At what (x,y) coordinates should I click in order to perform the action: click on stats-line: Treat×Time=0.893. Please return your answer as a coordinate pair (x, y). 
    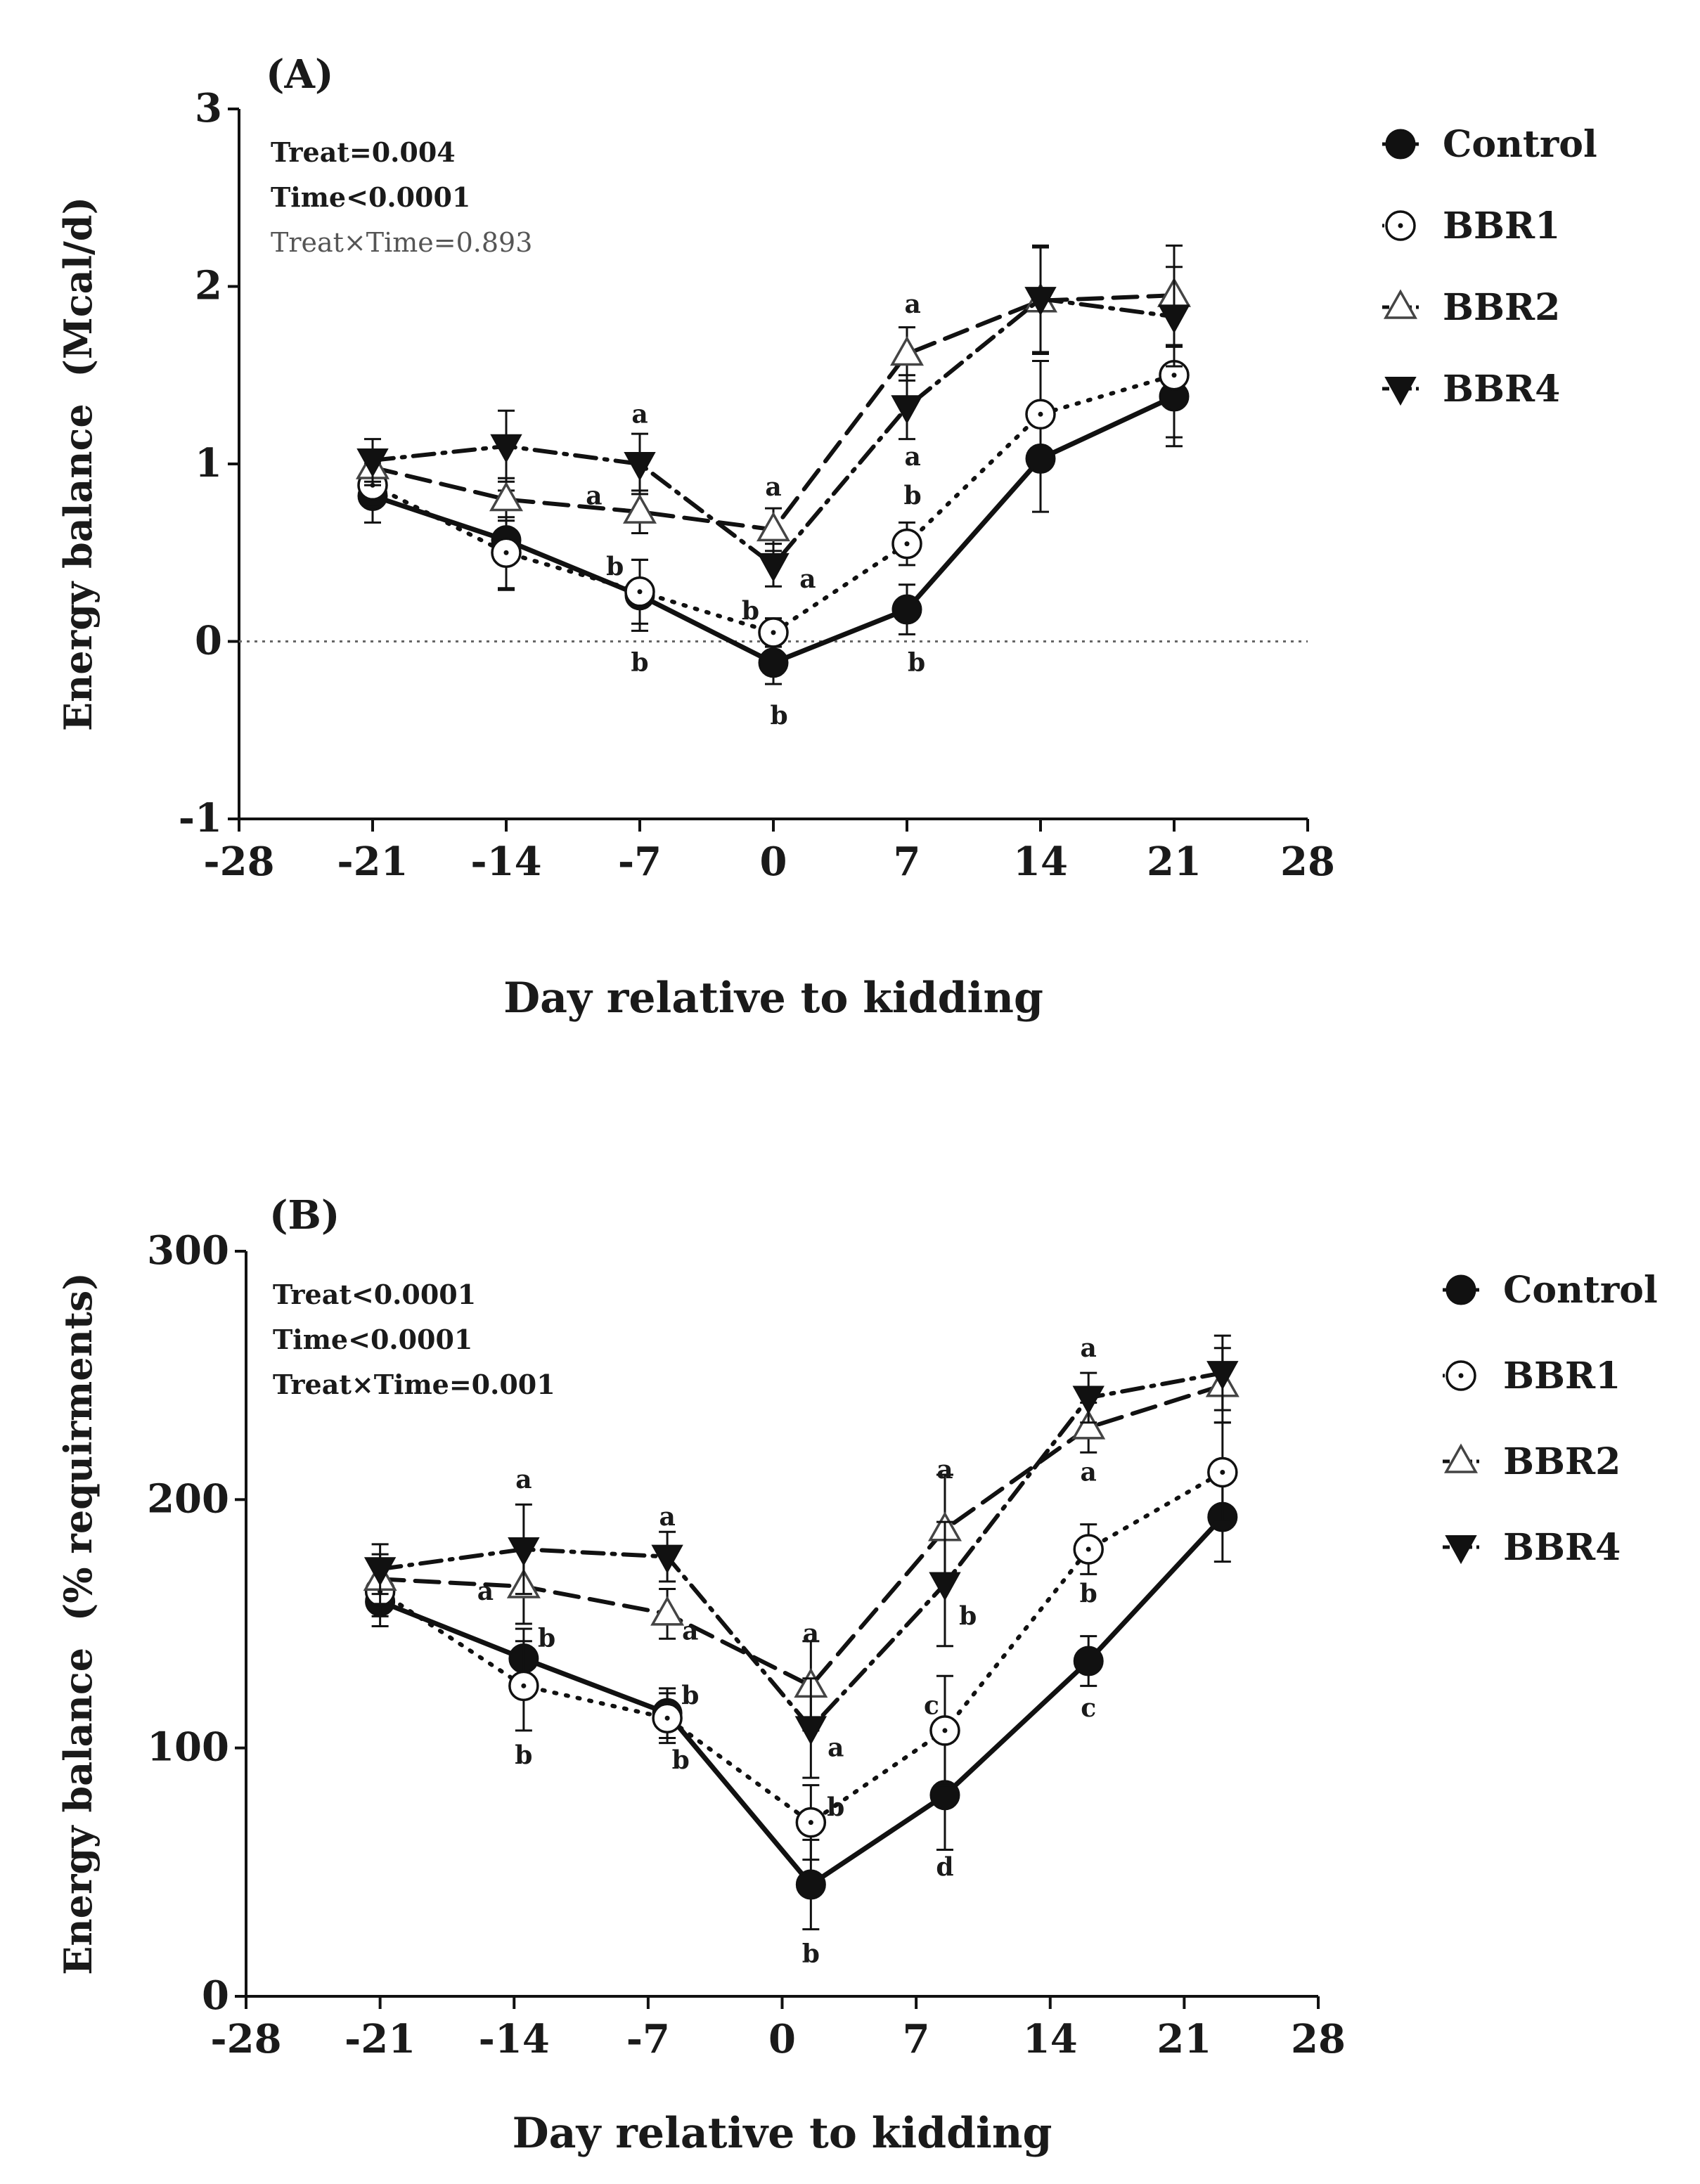
    Looking at the image, I should click on (401, 242).